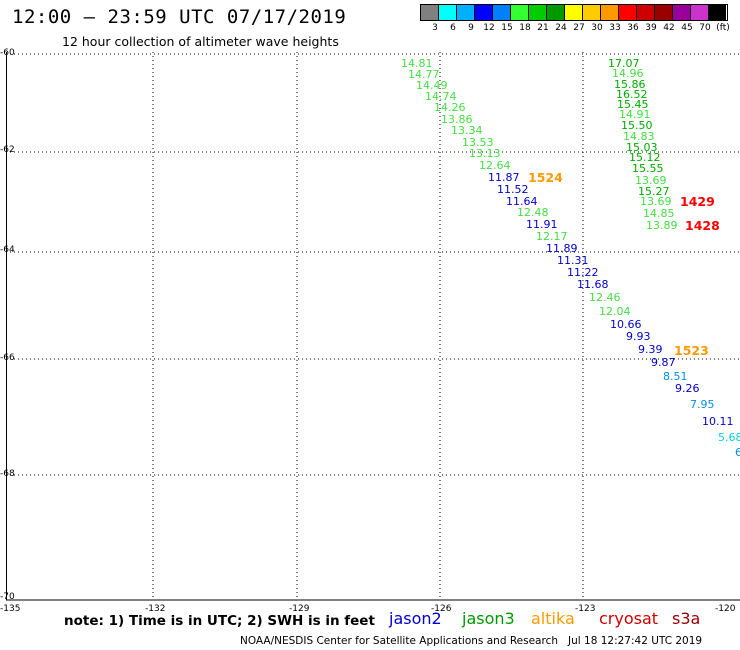 The width and height of the screenshot is (740, 650). Describe the element at coordinates (630, 84) in the screenshot. I see `wave-height-value: 15.86` at that location.